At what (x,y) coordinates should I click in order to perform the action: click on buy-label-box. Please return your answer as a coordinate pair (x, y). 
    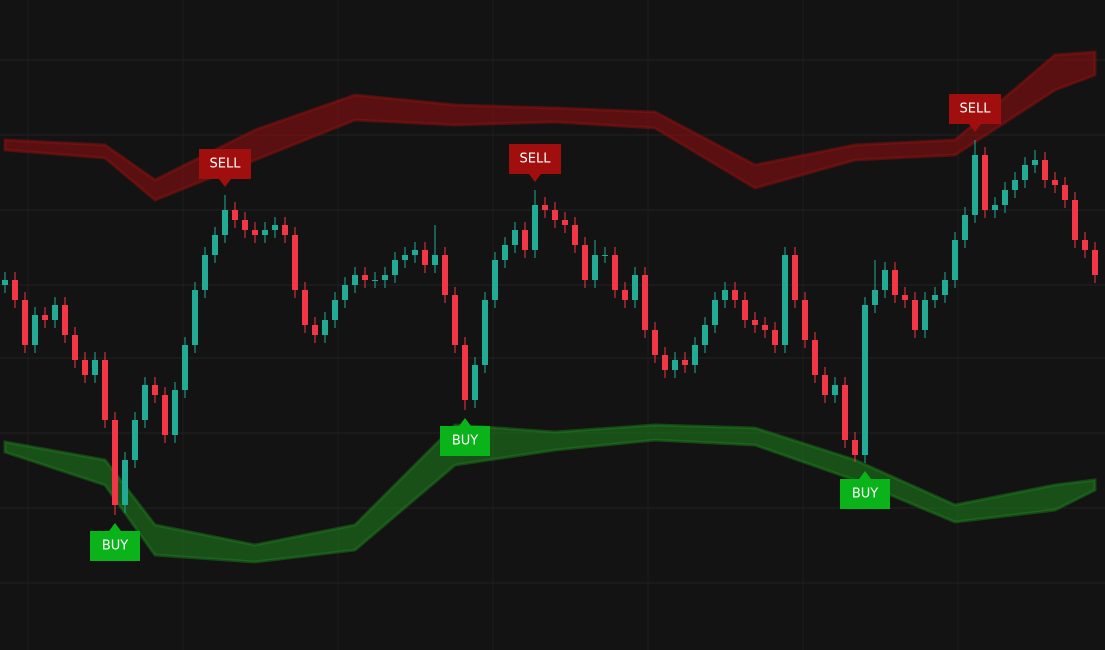
    Looking at the image, I should click on (115, 542).